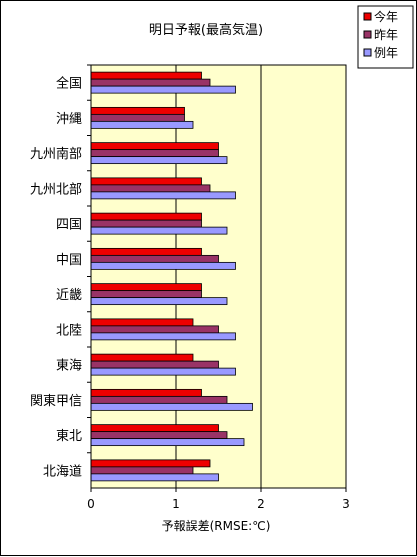  What do you see at coordinates (69, 225) in the screenshot?
I see `category-label: 四国` at bounding box center [69, 225].